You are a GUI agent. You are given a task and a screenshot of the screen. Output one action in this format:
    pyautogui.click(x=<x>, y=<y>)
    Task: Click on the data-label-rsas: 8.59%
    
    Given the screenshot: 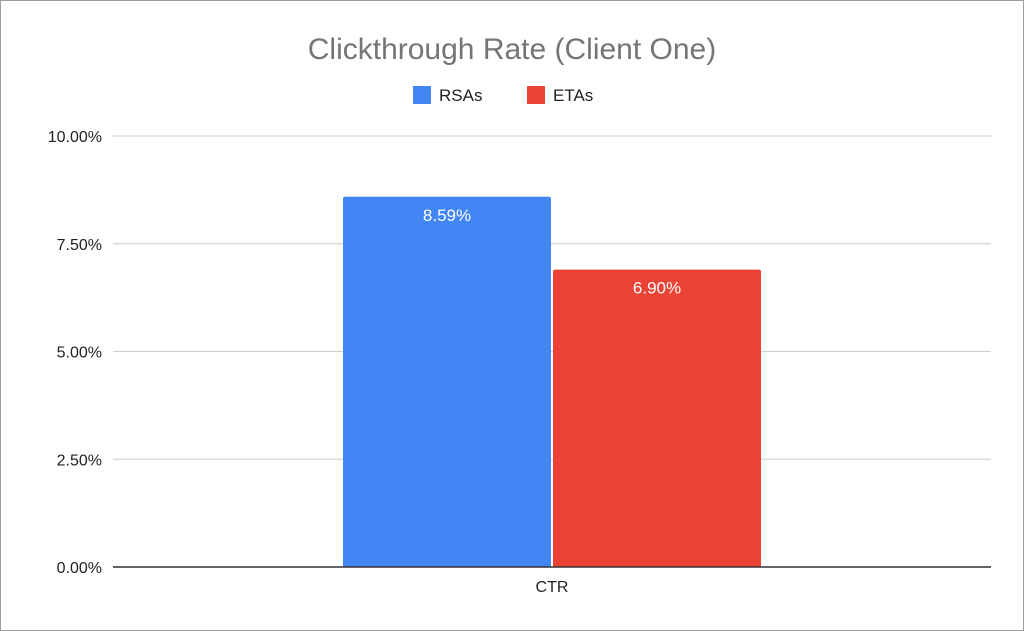 What is the action you would take?
    pyautogui.click(x=447, y=215)
    